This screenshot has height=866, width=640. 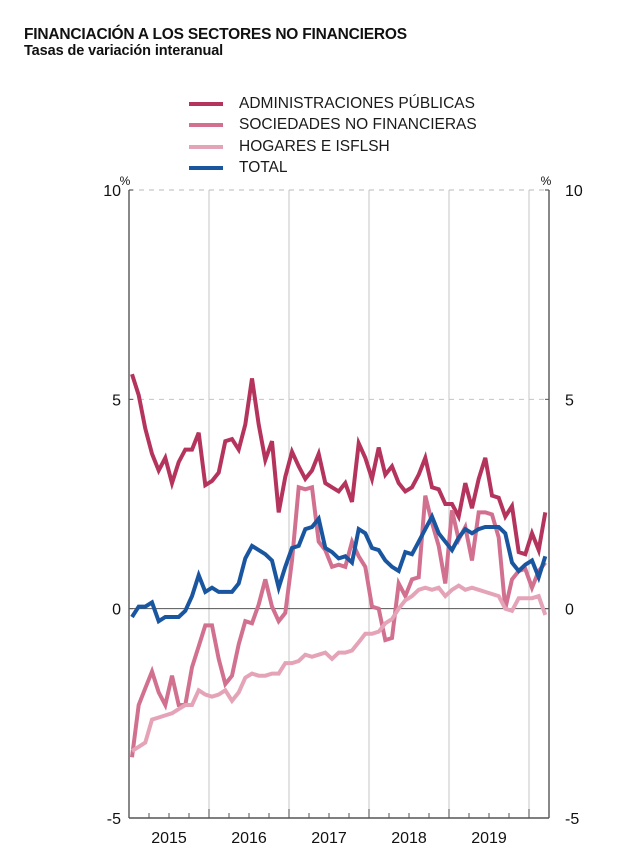 I want to click on y-tick-label-left: 0, so click(x=116, y=610).